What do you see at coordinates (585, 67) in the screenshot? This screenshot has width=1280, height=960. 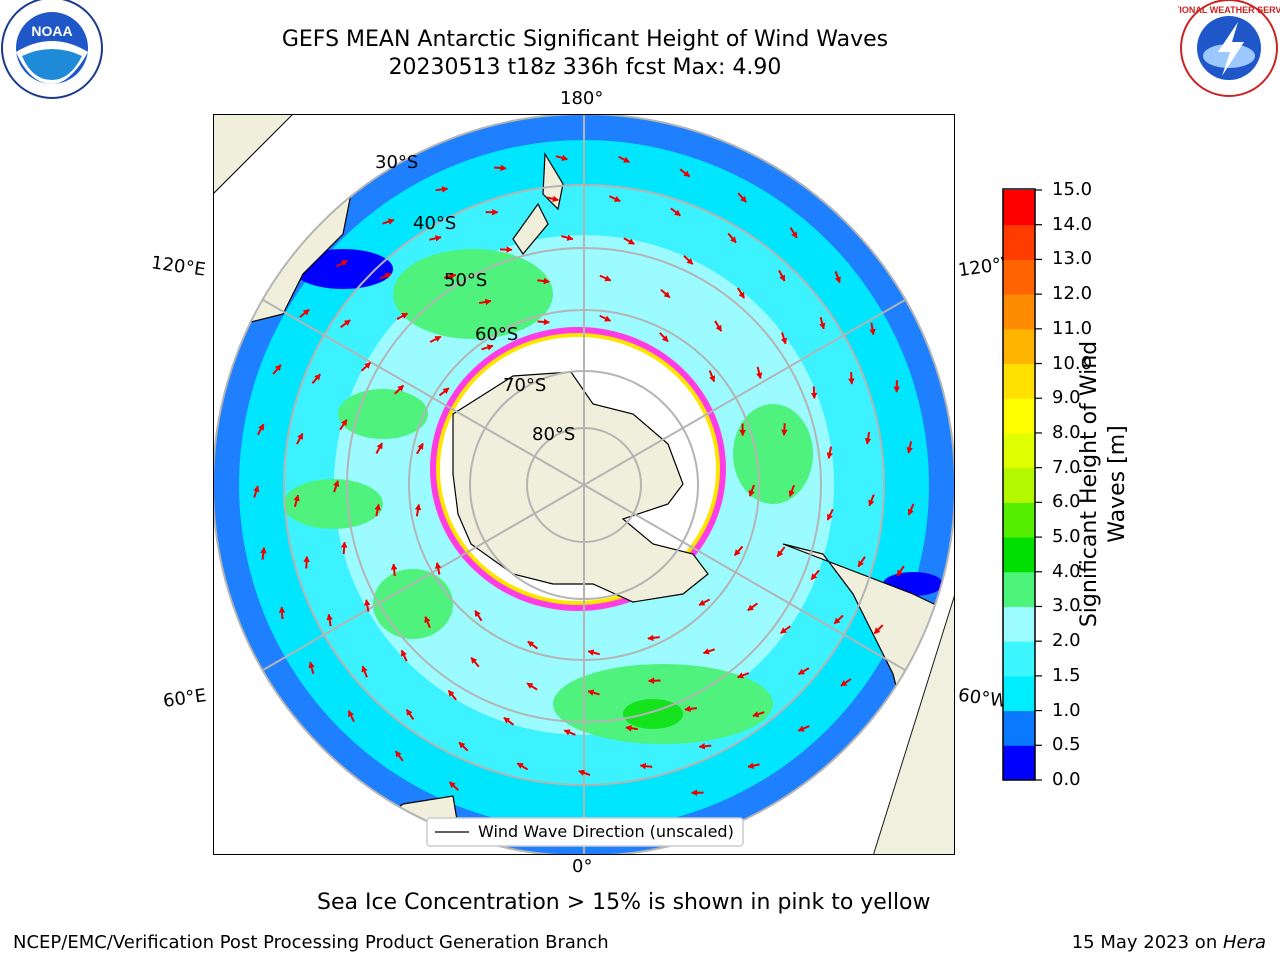 I see `map-subtitle: 20230513 t18z 336h fcst Max: 4.90` at bounding box center [585, 67].